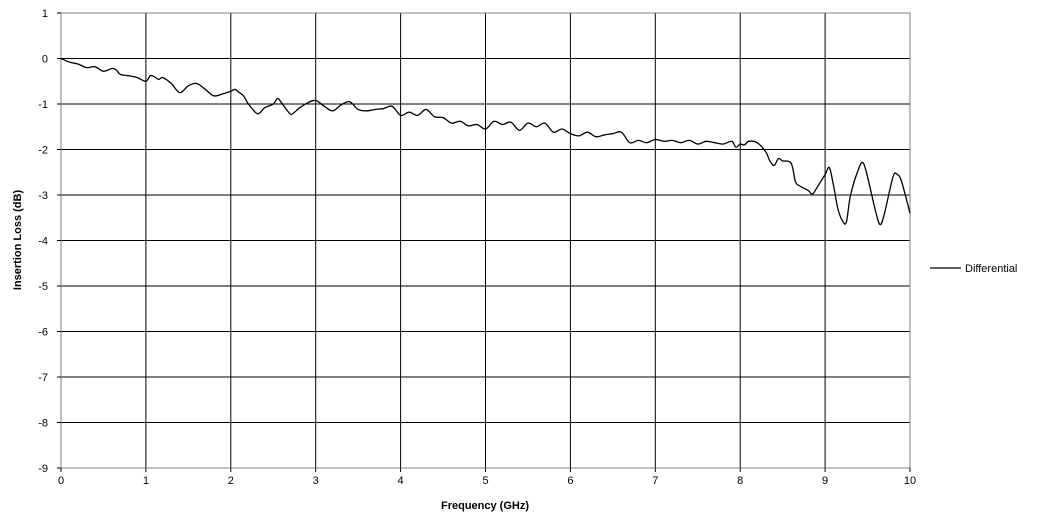 The width and height of the screenshot is (1044, 520). Describe the element at coordinates (485, 481) in the screenshot. I see `x-tick-label: 5` at that location.